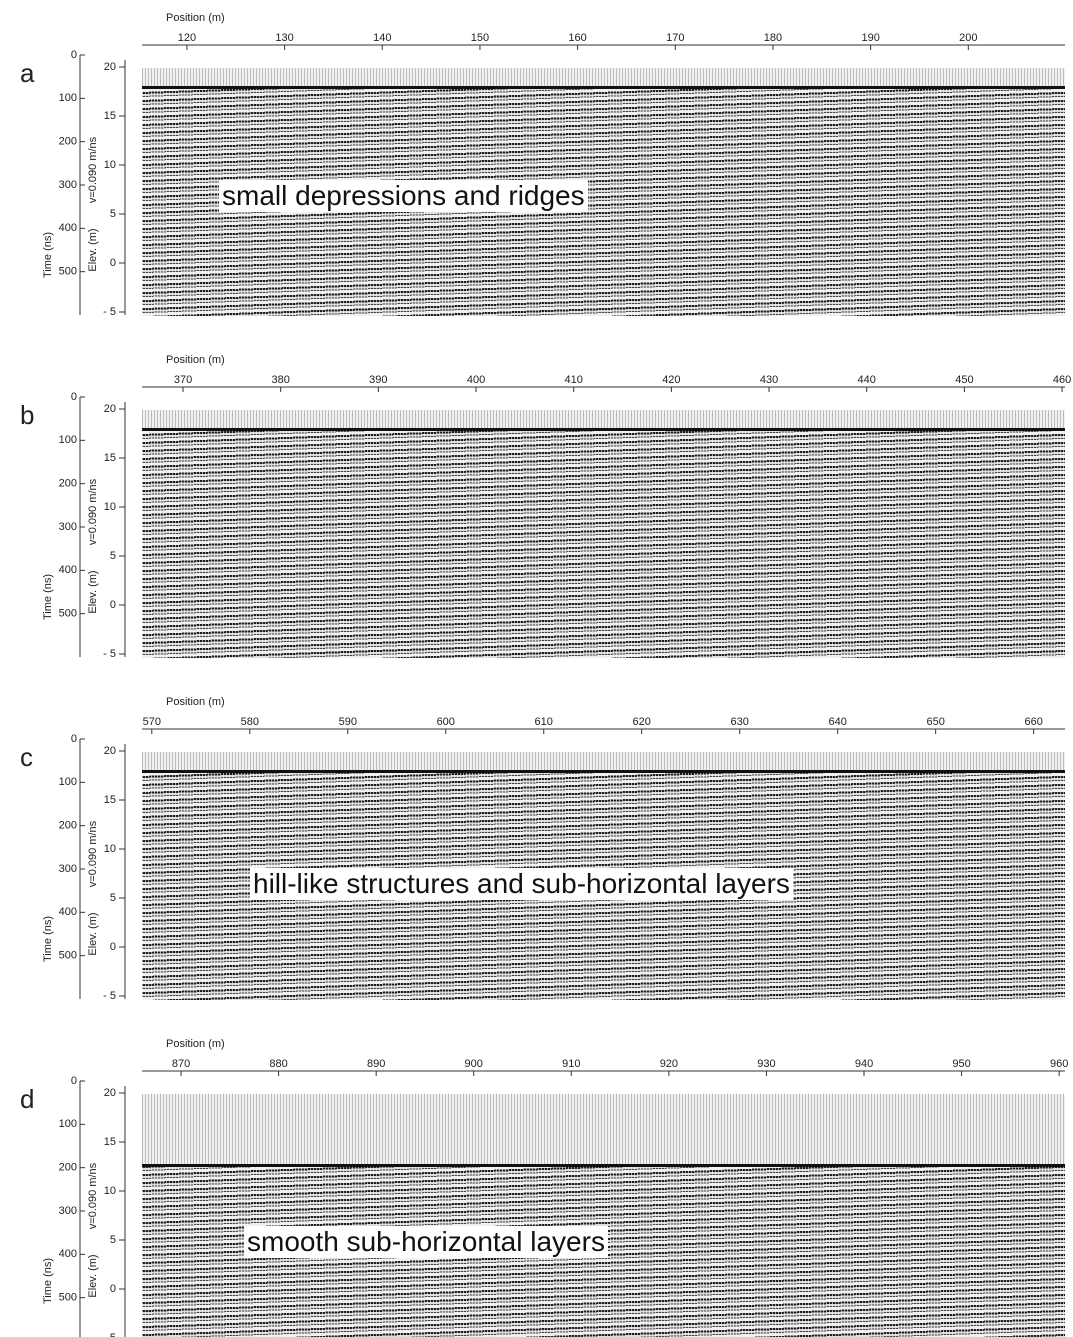 Image resolution: width=1073 pixels, height=1337 pixels. Describe the element at coordinates (376, 1064) in the screenshot. I see `x-tick-label: 890` at that location.